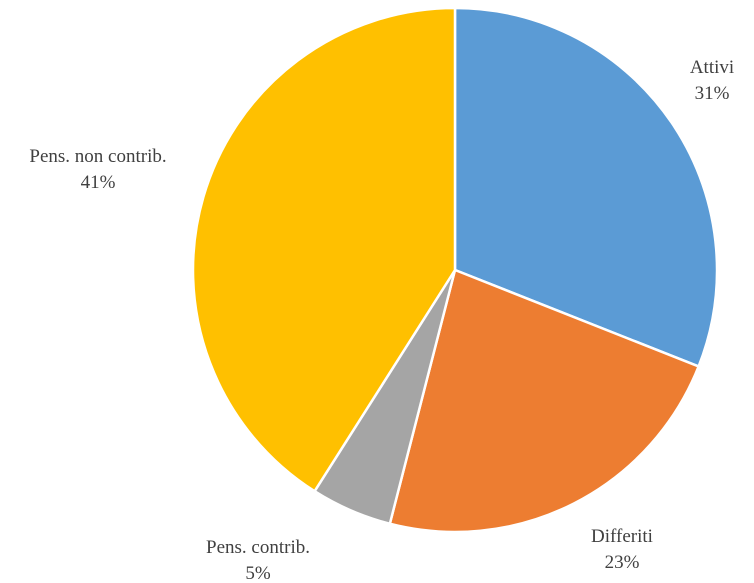 This screenshot has height=583, width=754. What do you see at coordinates (622, 562) in the screenshot?
I see `slice-percent-label-differiti: 23%` at bounding box center [622, 562].